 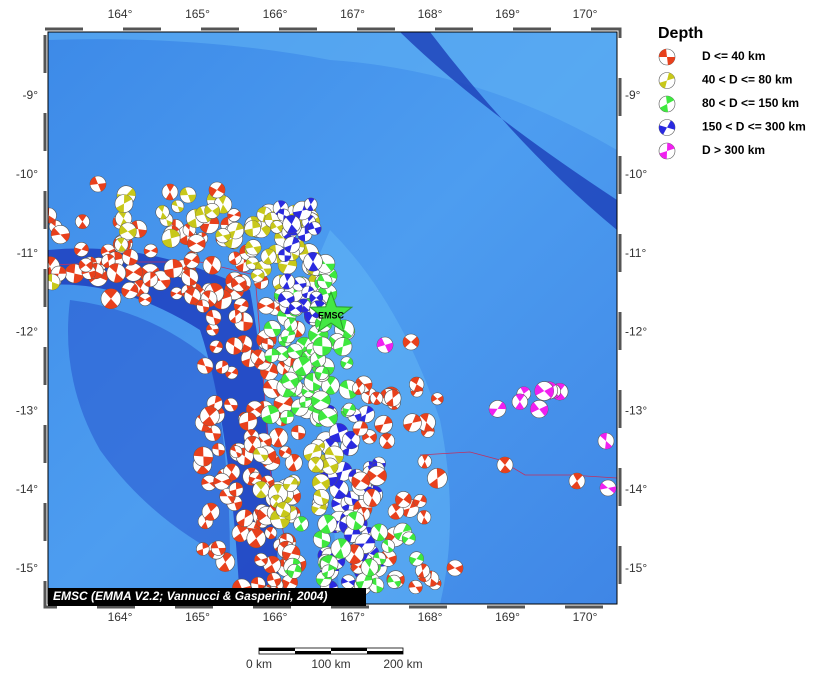 I want to click on scale-bar, so click(x=331, y=651).